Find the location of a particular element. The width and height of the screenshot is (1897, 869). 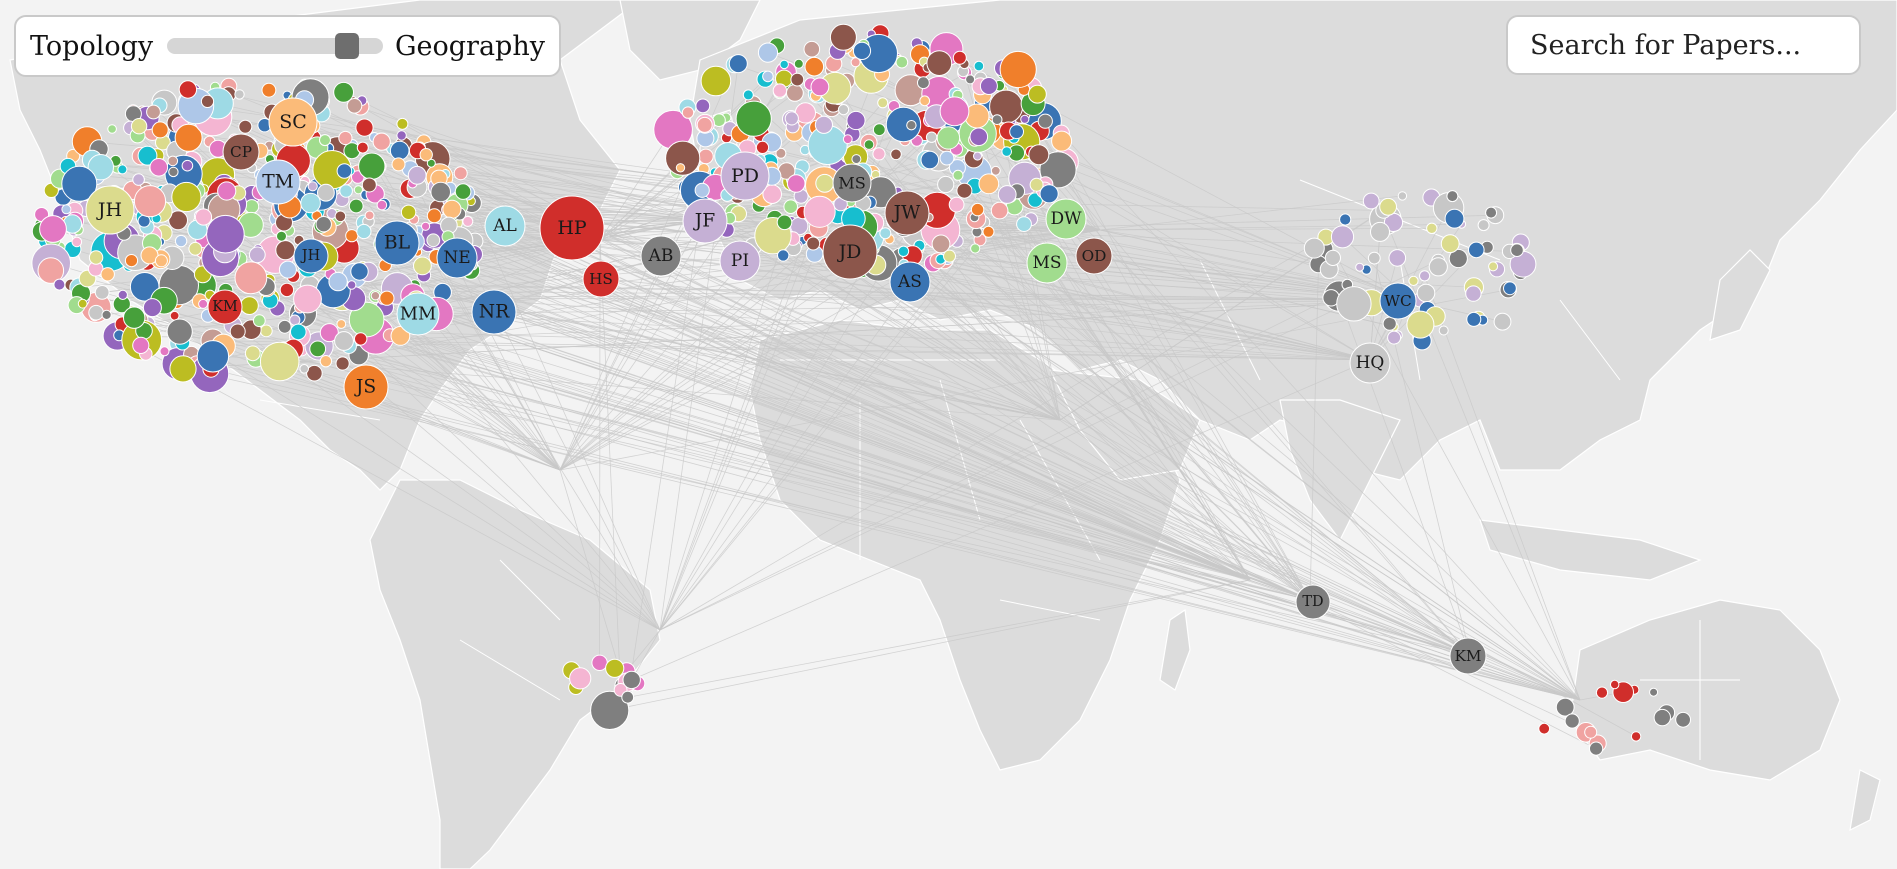

author-node-tm is located at coordinates (278, 182).